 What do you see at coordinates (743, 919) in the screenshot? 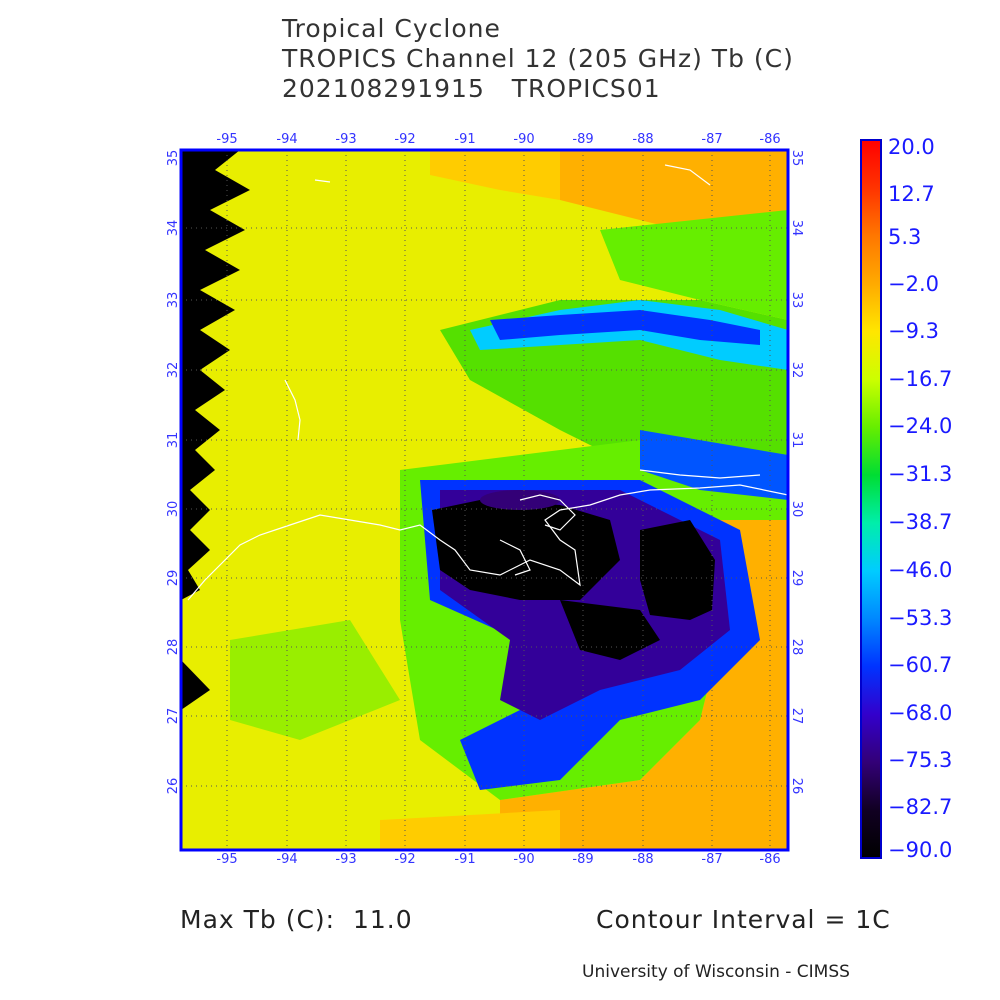
I see `contour-interval: Contour Interval = 1C` at bounding box center [743, 919].